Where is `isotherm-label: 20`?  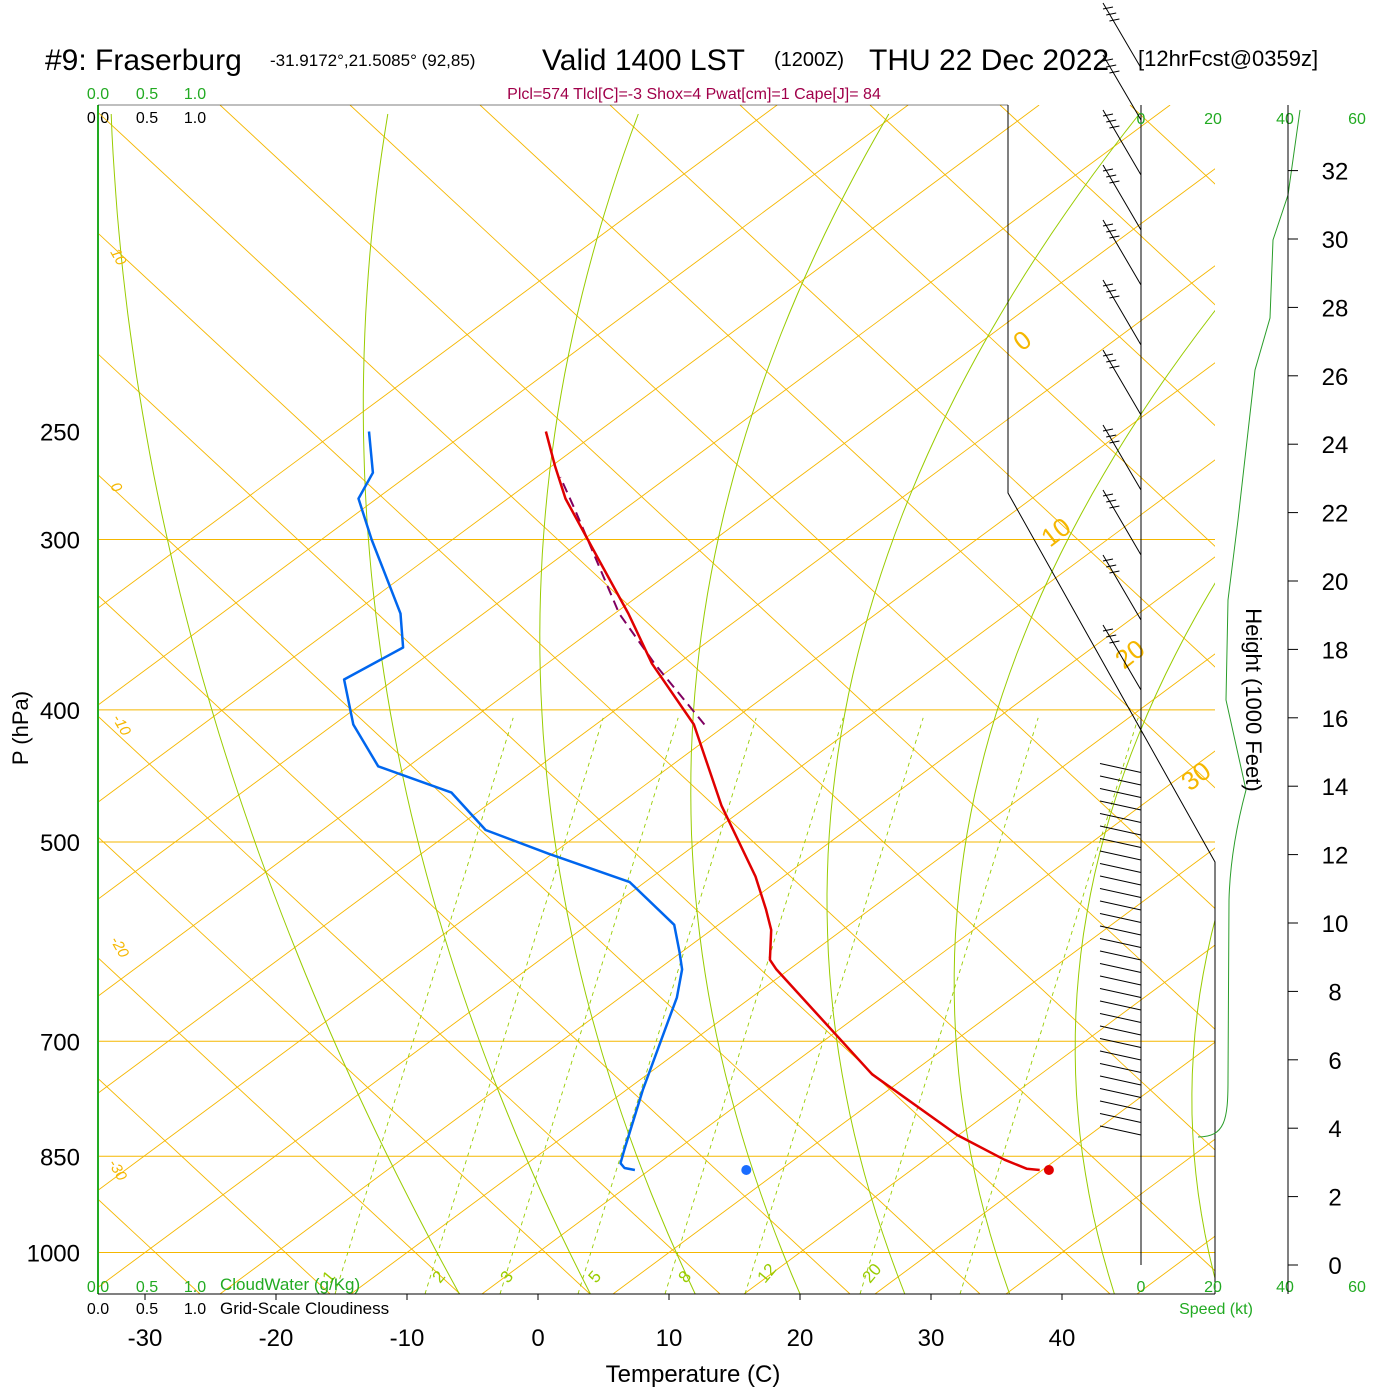 isotherm-label: 20 is located at coordinates (1129, 653).